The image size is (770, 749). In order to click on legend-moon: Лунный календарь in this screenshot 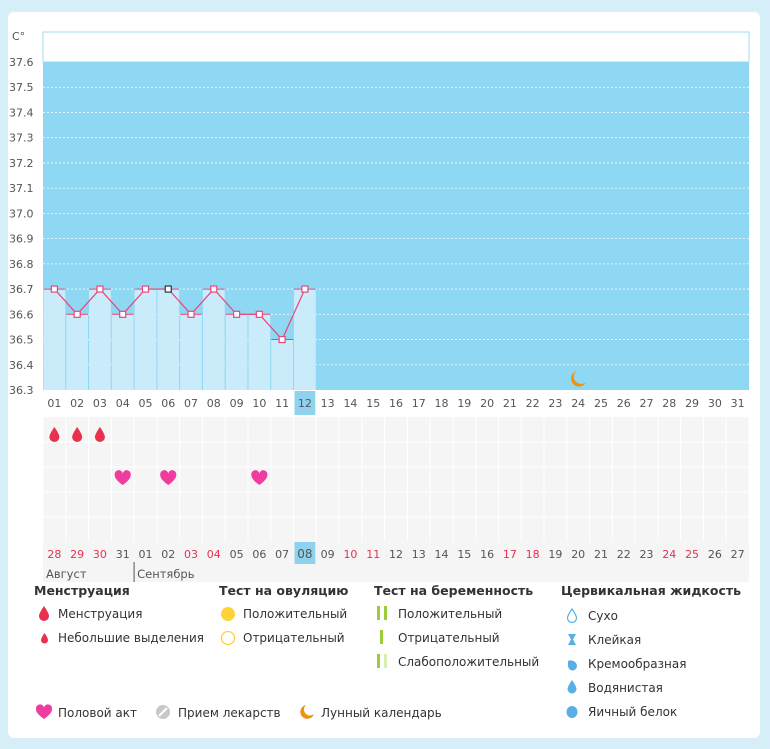, I will do `click(381, 713)`.